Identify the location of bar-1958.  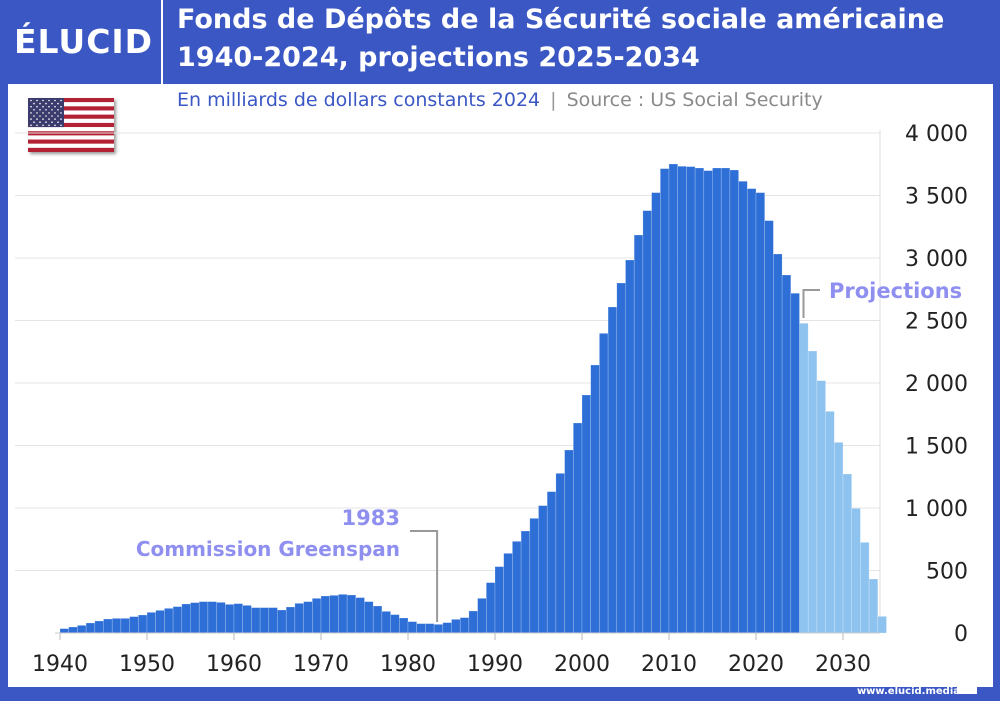
(221, 618).